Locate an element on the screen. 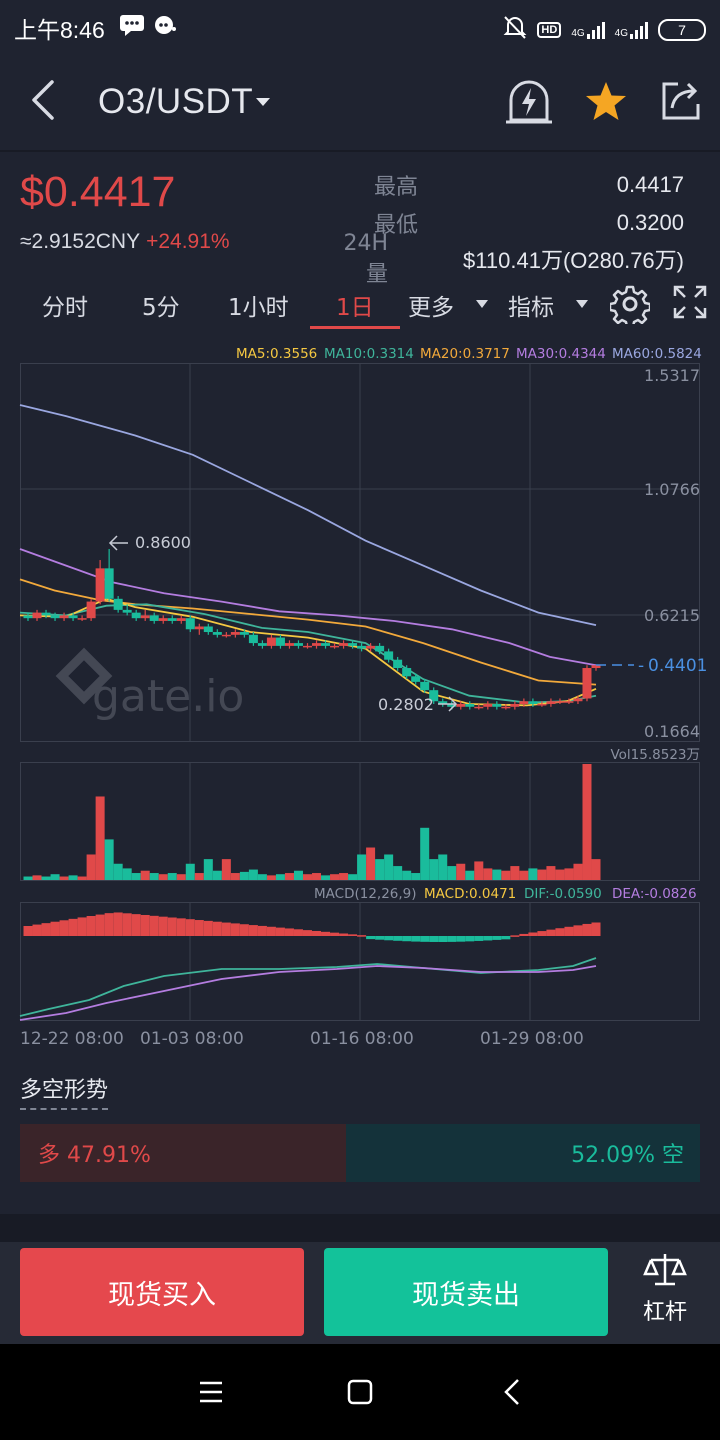 The height and width of the screenshot is (1440, 720). dif-value: DIF:-0.0590 is located at coordinates (563, 894).